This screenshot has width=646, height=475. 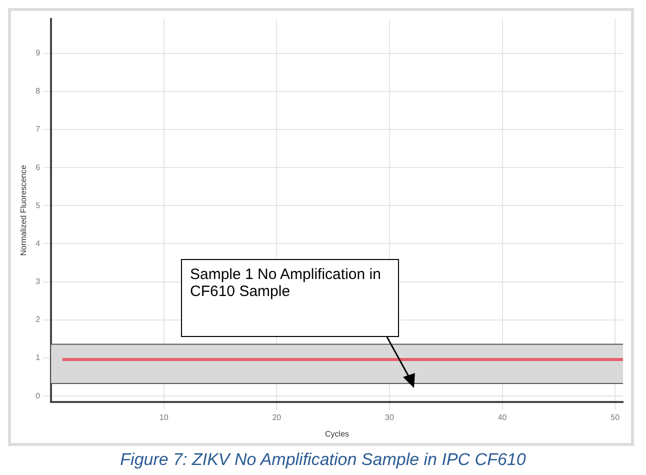 I want to click on y-tick-label: 7, so click(x=38, y=129).